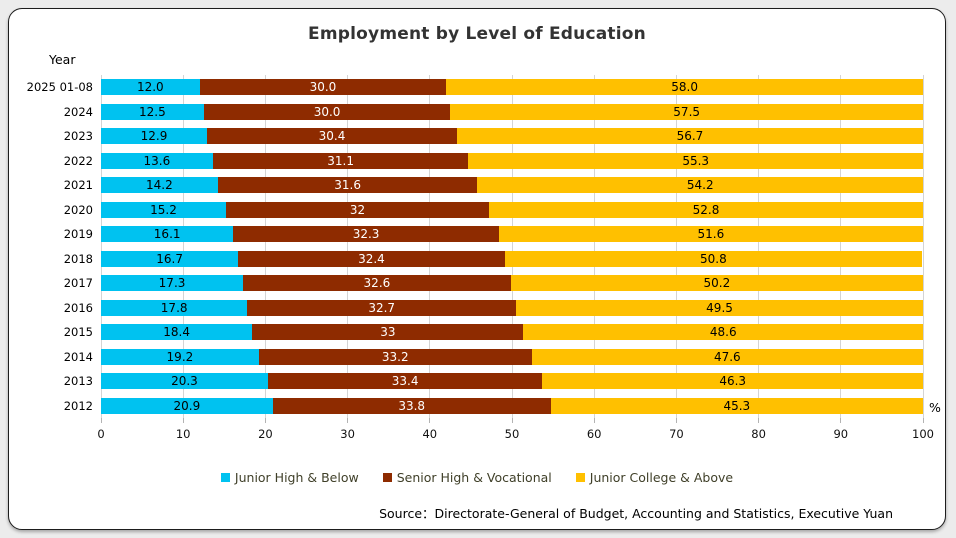 The width and height of the screenshot is (956, 538). I want to click on tick-label: 60, so click(594, 434).